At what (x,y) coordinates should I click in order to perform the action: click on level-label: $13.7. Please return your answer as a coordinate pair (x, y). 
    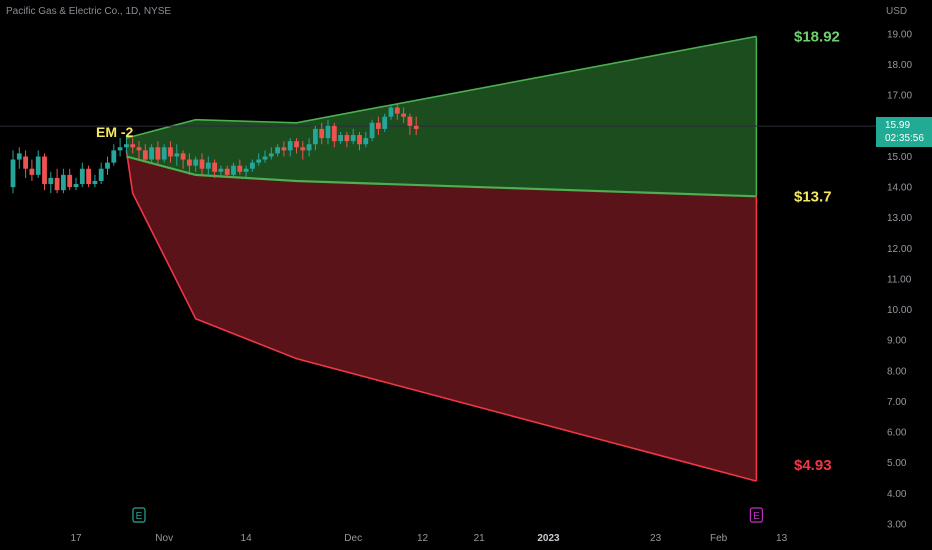
    Looking at the image, I should click on (813, 196).